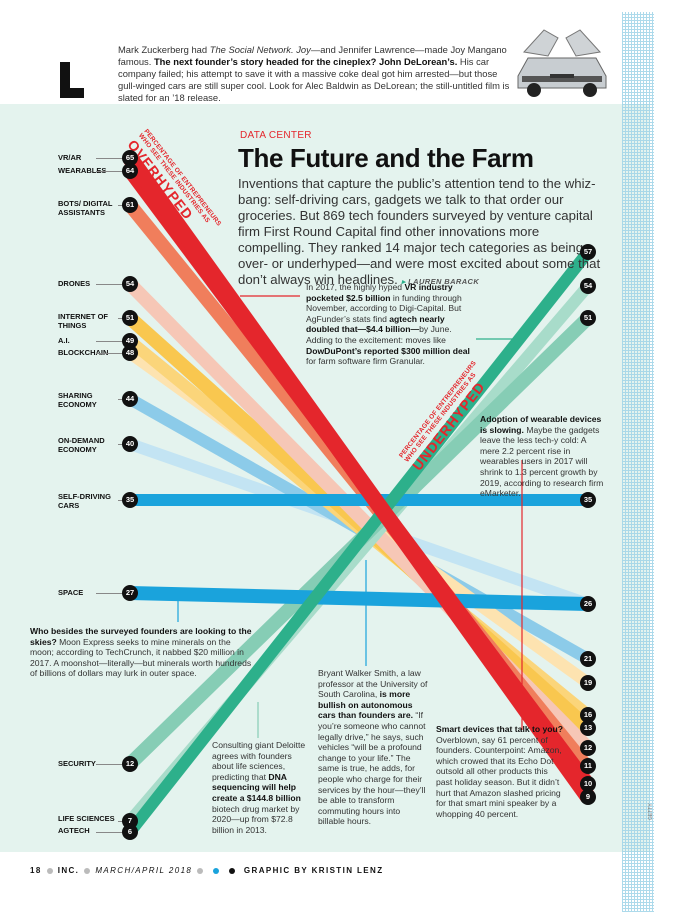 This screenshot has width=700, height=915. Describe the element at coordinates (359, 598) in the screenshot. I see `band-space` at that location.